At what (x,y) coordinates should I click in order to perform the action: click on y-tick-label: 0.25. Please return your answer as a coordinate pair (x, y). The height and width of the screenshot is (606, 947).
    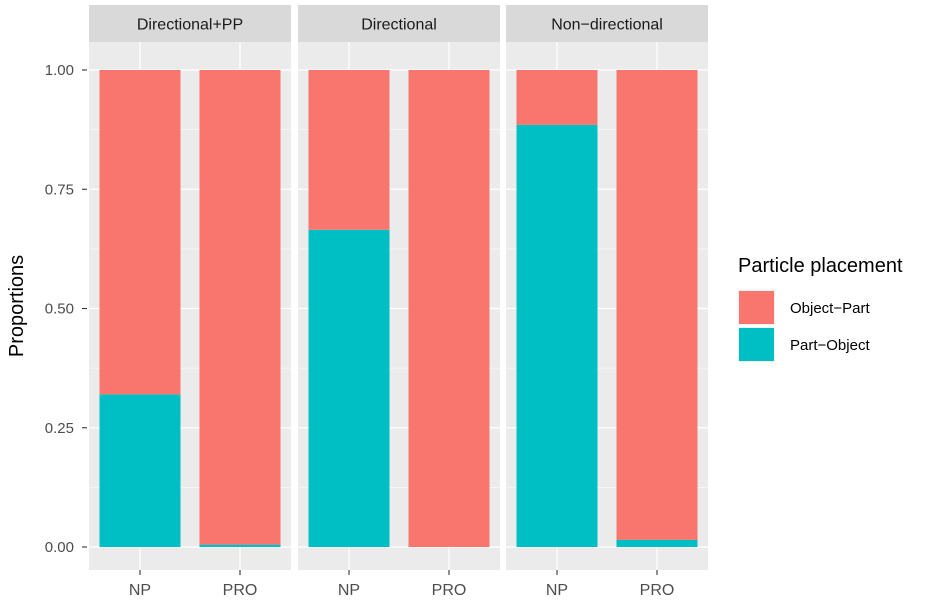
    Looking at the image, I should click on (59, 428).